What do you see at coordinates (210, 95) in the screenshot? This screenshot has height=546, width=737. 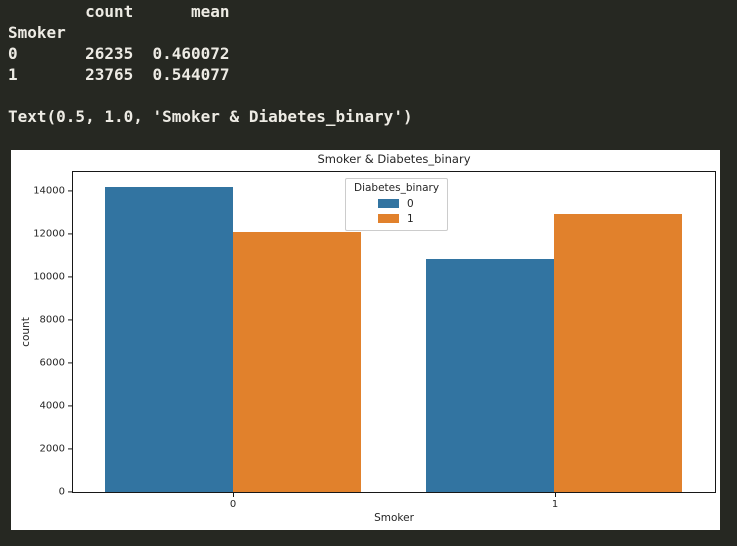 I see `terminal-line-blank` at bounding box center [210, 95].